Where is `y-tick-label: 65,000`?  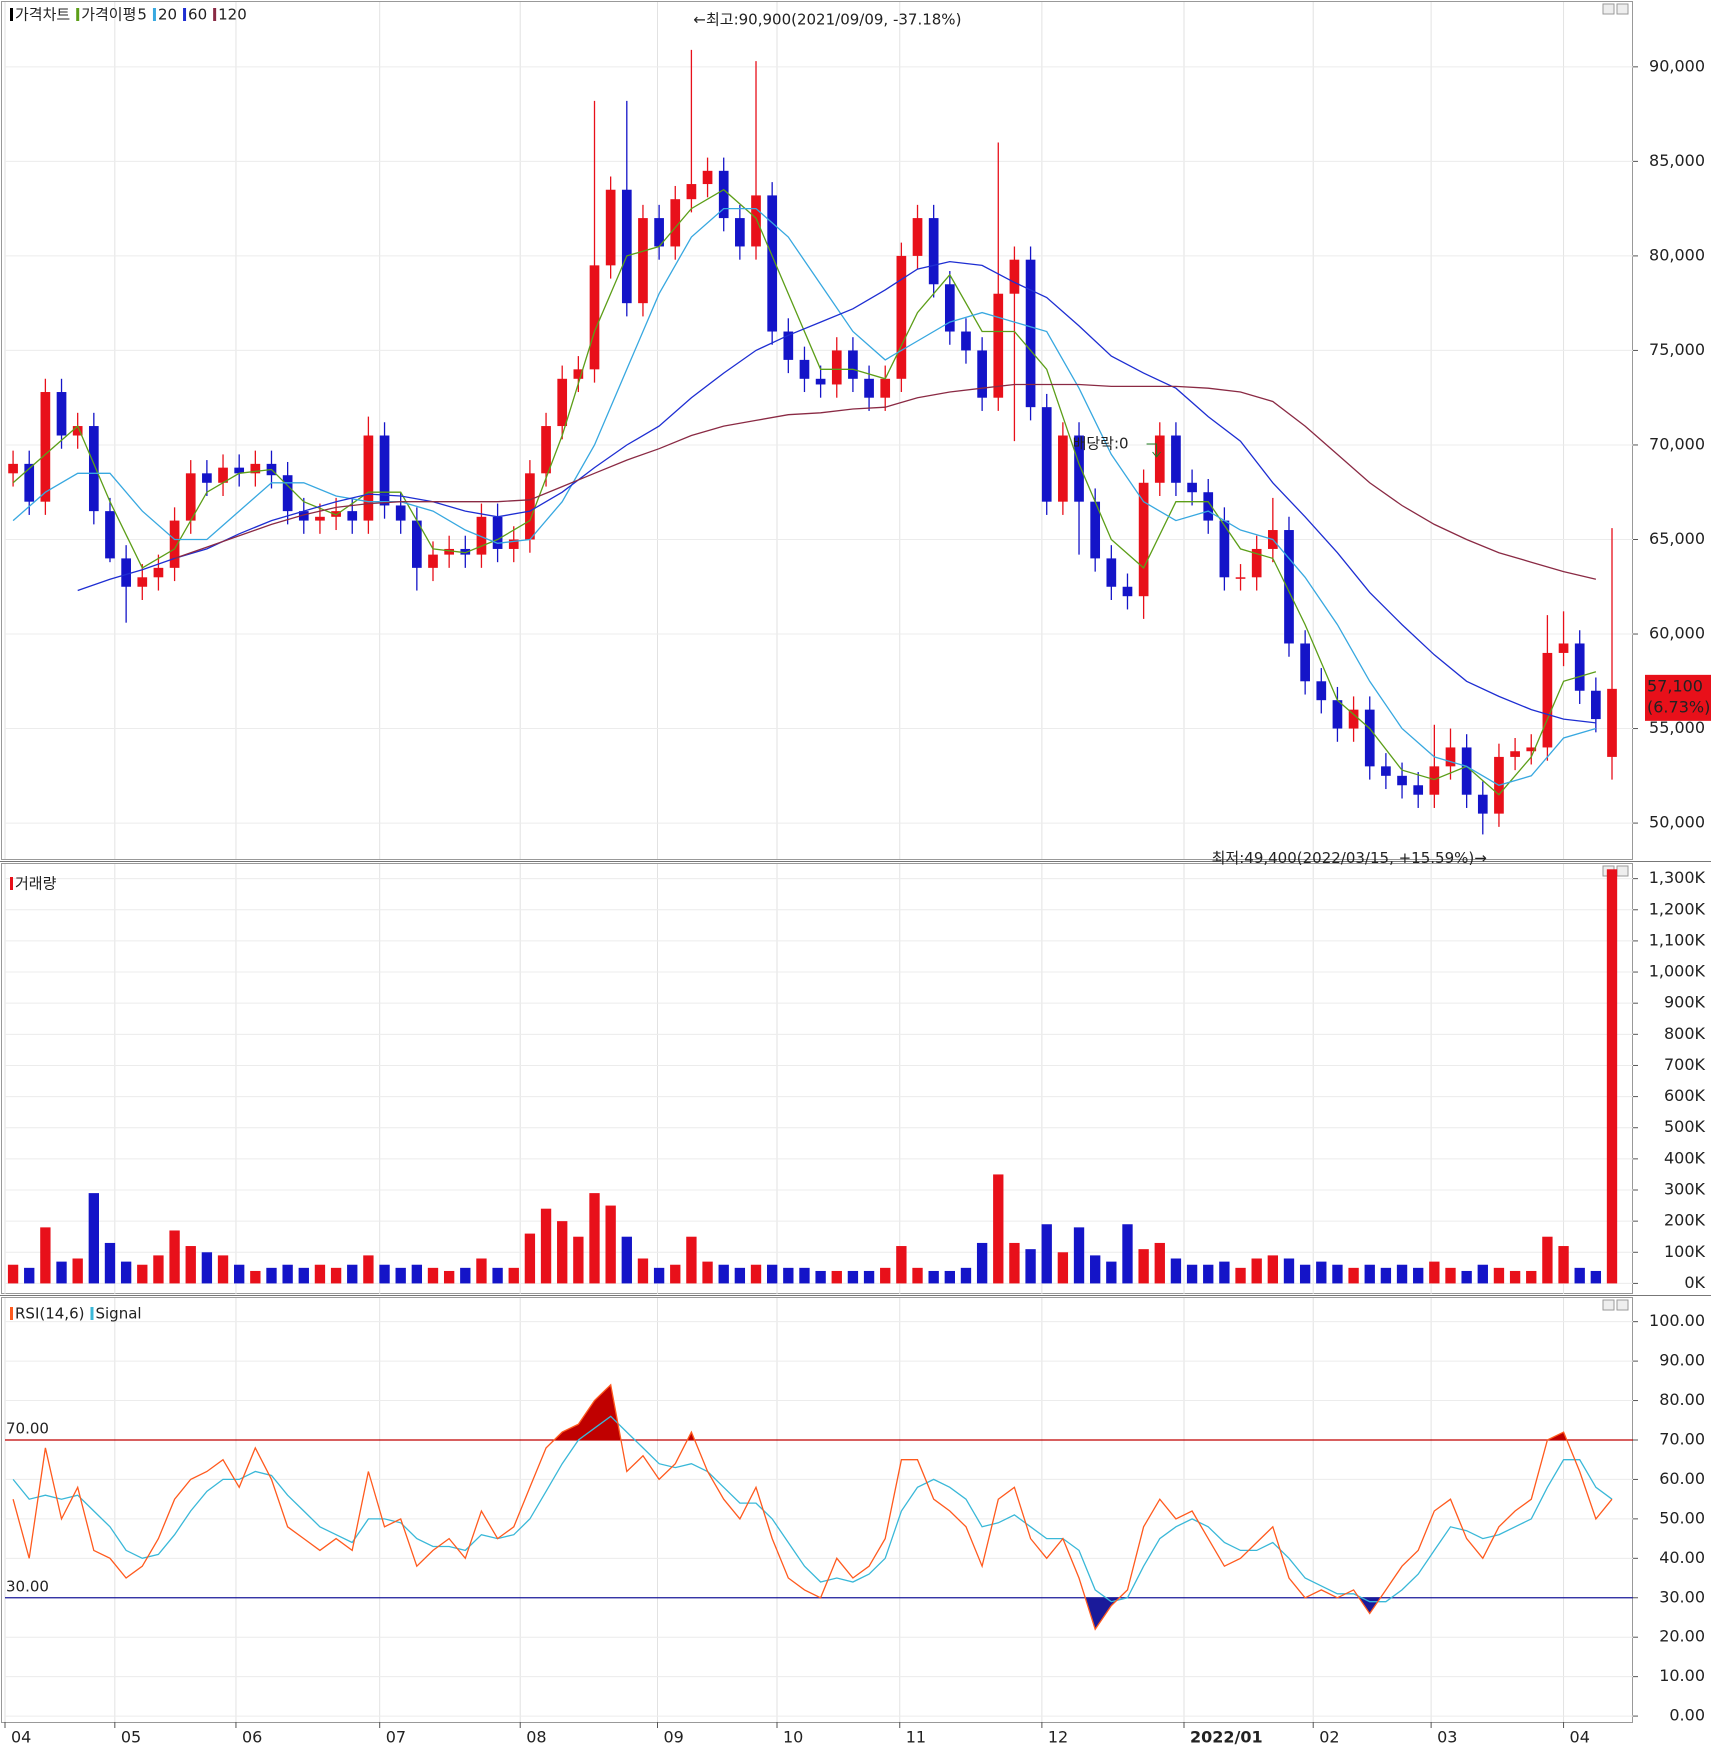
y-tick-label: 65,000 is located at coordinates (1677, 538).